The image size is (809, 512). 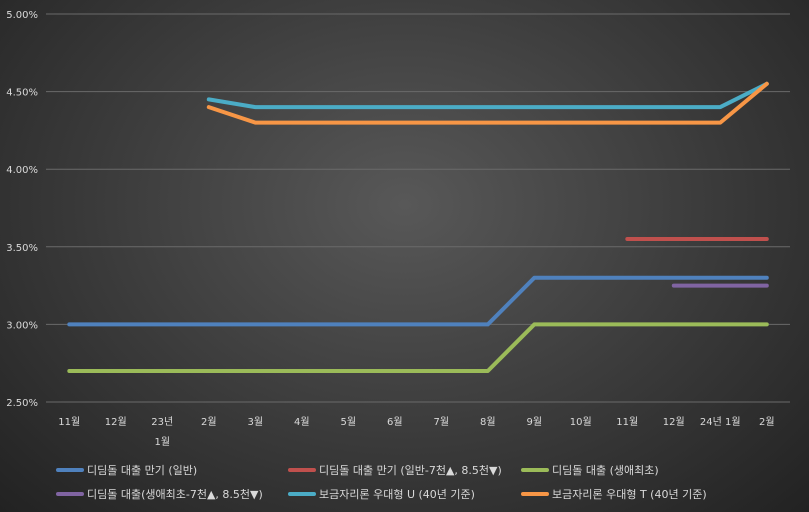 What do you see at coordinates (581, 422) in the screenshot?
I see `x-tick-label: 10월` at bounding box center [581, 422].